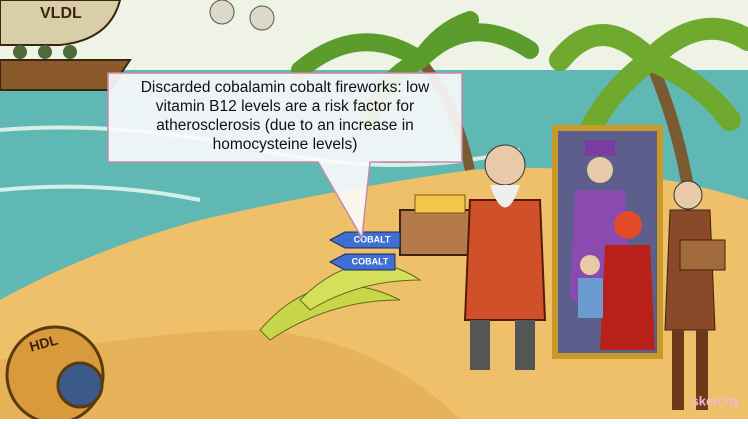  What do you see at coordinates (285, 125) in the screenshot?
I see `callout-text: atherosclerosis (due to an increase in` at bounding box center [285, 125].